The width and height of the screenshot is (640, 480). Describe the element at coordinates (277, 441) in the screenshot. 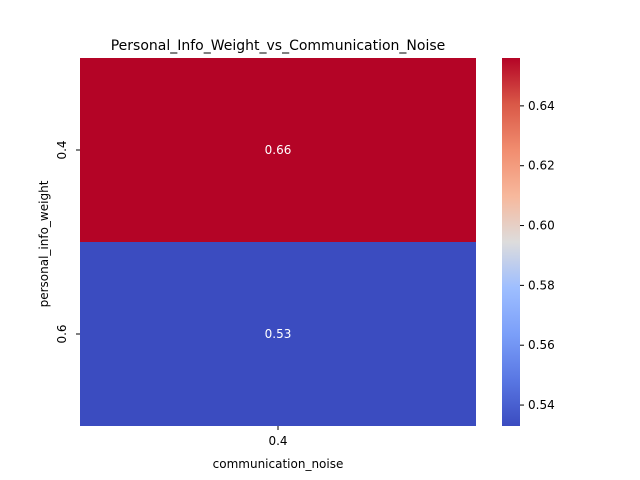

I see `x-tick-label: 0.4` at that location.